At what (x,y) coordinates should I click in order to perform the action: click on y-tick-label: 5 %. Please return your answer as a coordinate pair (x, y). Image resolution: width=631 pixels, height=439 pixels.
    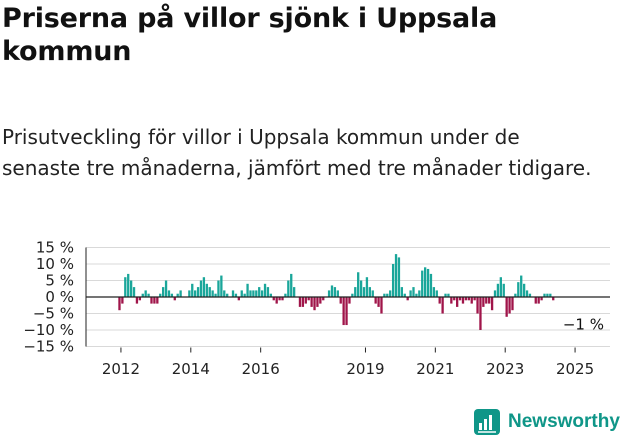
    Looking at the image, I should click on (59, 281).